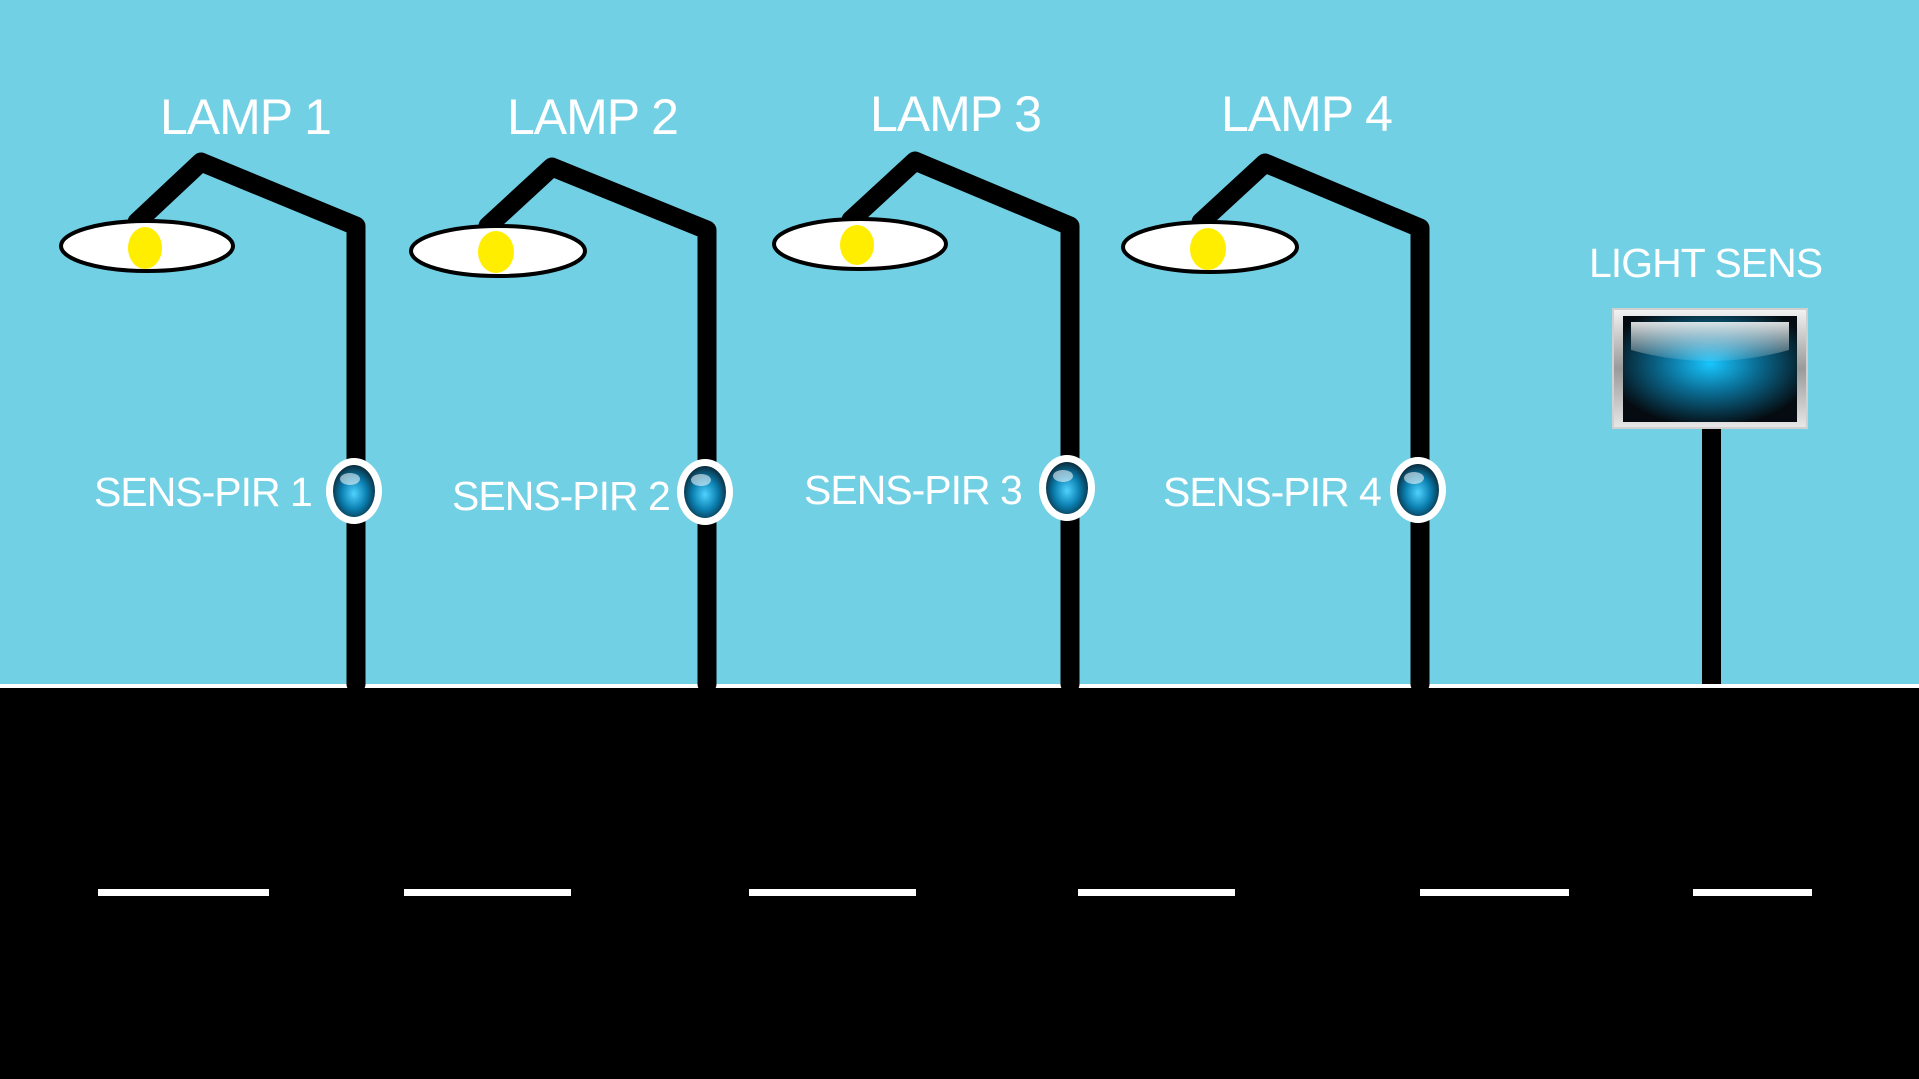 This screenshot has width=1919, height=1079. What do you see at coordinates (203, 492) in the screenshot?
I see `pir-sensor-label: SENS-PIR 1` at bounding box center [203, 492].